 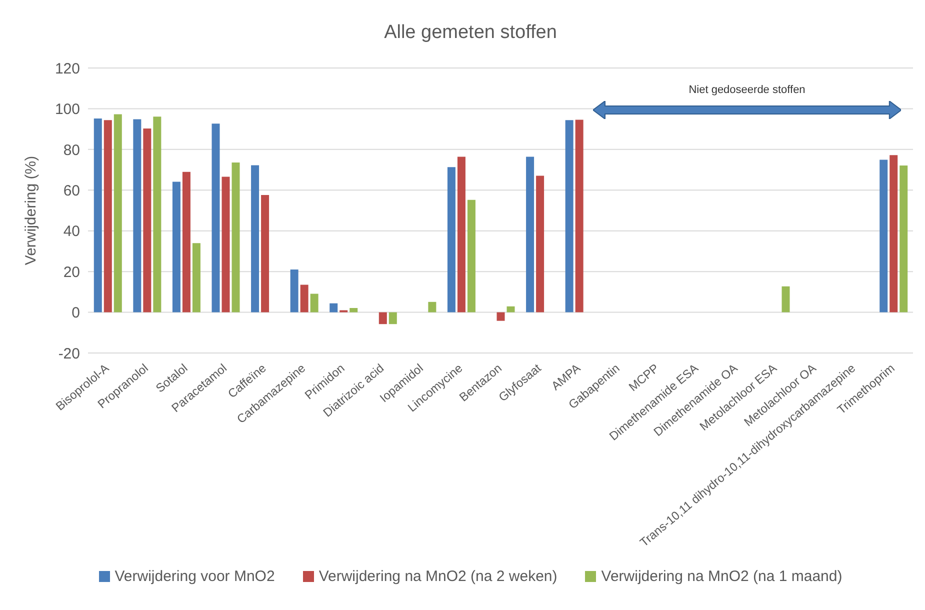 What do you see at coordinates (194, 576) in the screenshot?
I see `legend-label: Verwijdering voor MnO2` at bounding box center [194, 576].